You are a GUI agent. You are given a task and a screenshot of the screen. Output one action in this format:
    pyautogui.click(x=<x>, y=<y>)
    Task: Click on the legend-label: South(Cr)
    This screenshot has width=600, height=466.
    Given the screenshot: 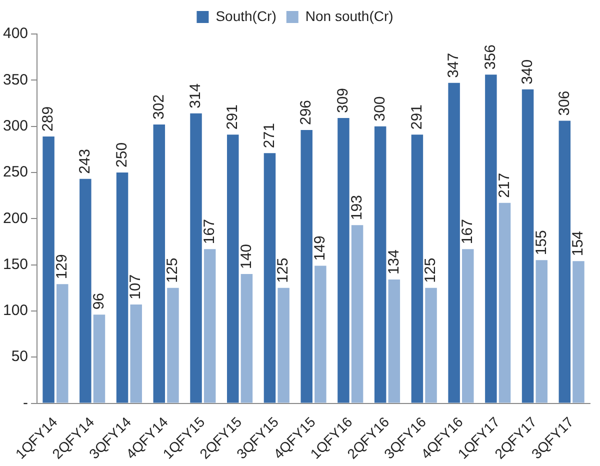 What is the action you would take?
    pyautogui.click(x=246, y=16)
    